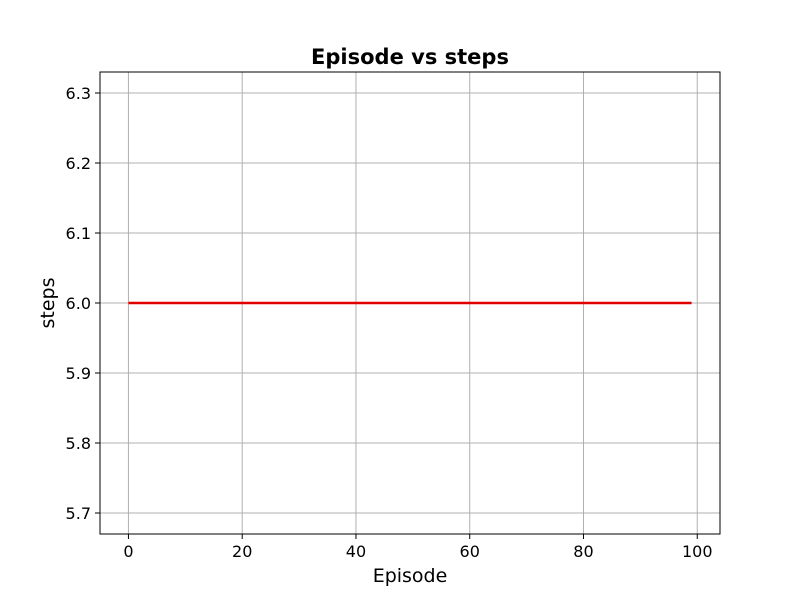  I want to click on y-tick-label: 5.8, so click(78, 443).